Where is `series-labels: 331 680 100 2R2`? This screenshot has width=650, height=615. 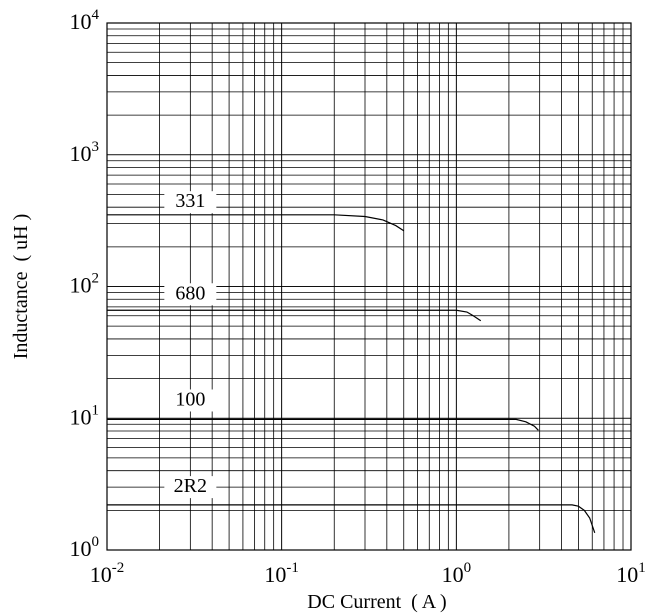
series-labels: 331 680 100 2R2 is located at coordinates (190, 344).